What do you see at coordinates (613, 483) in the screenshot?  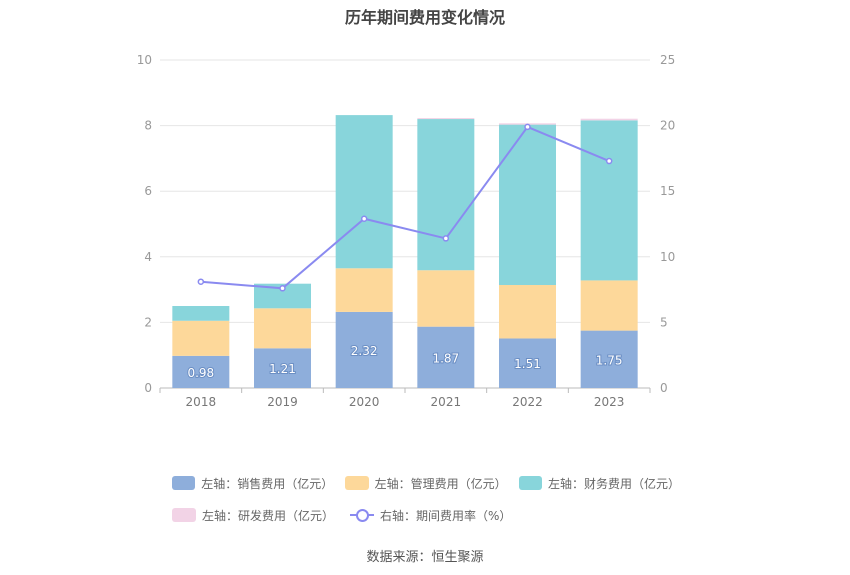 I see `legend-label: 左轴：财务费用（亿元）` at bounding box center [613, 483].